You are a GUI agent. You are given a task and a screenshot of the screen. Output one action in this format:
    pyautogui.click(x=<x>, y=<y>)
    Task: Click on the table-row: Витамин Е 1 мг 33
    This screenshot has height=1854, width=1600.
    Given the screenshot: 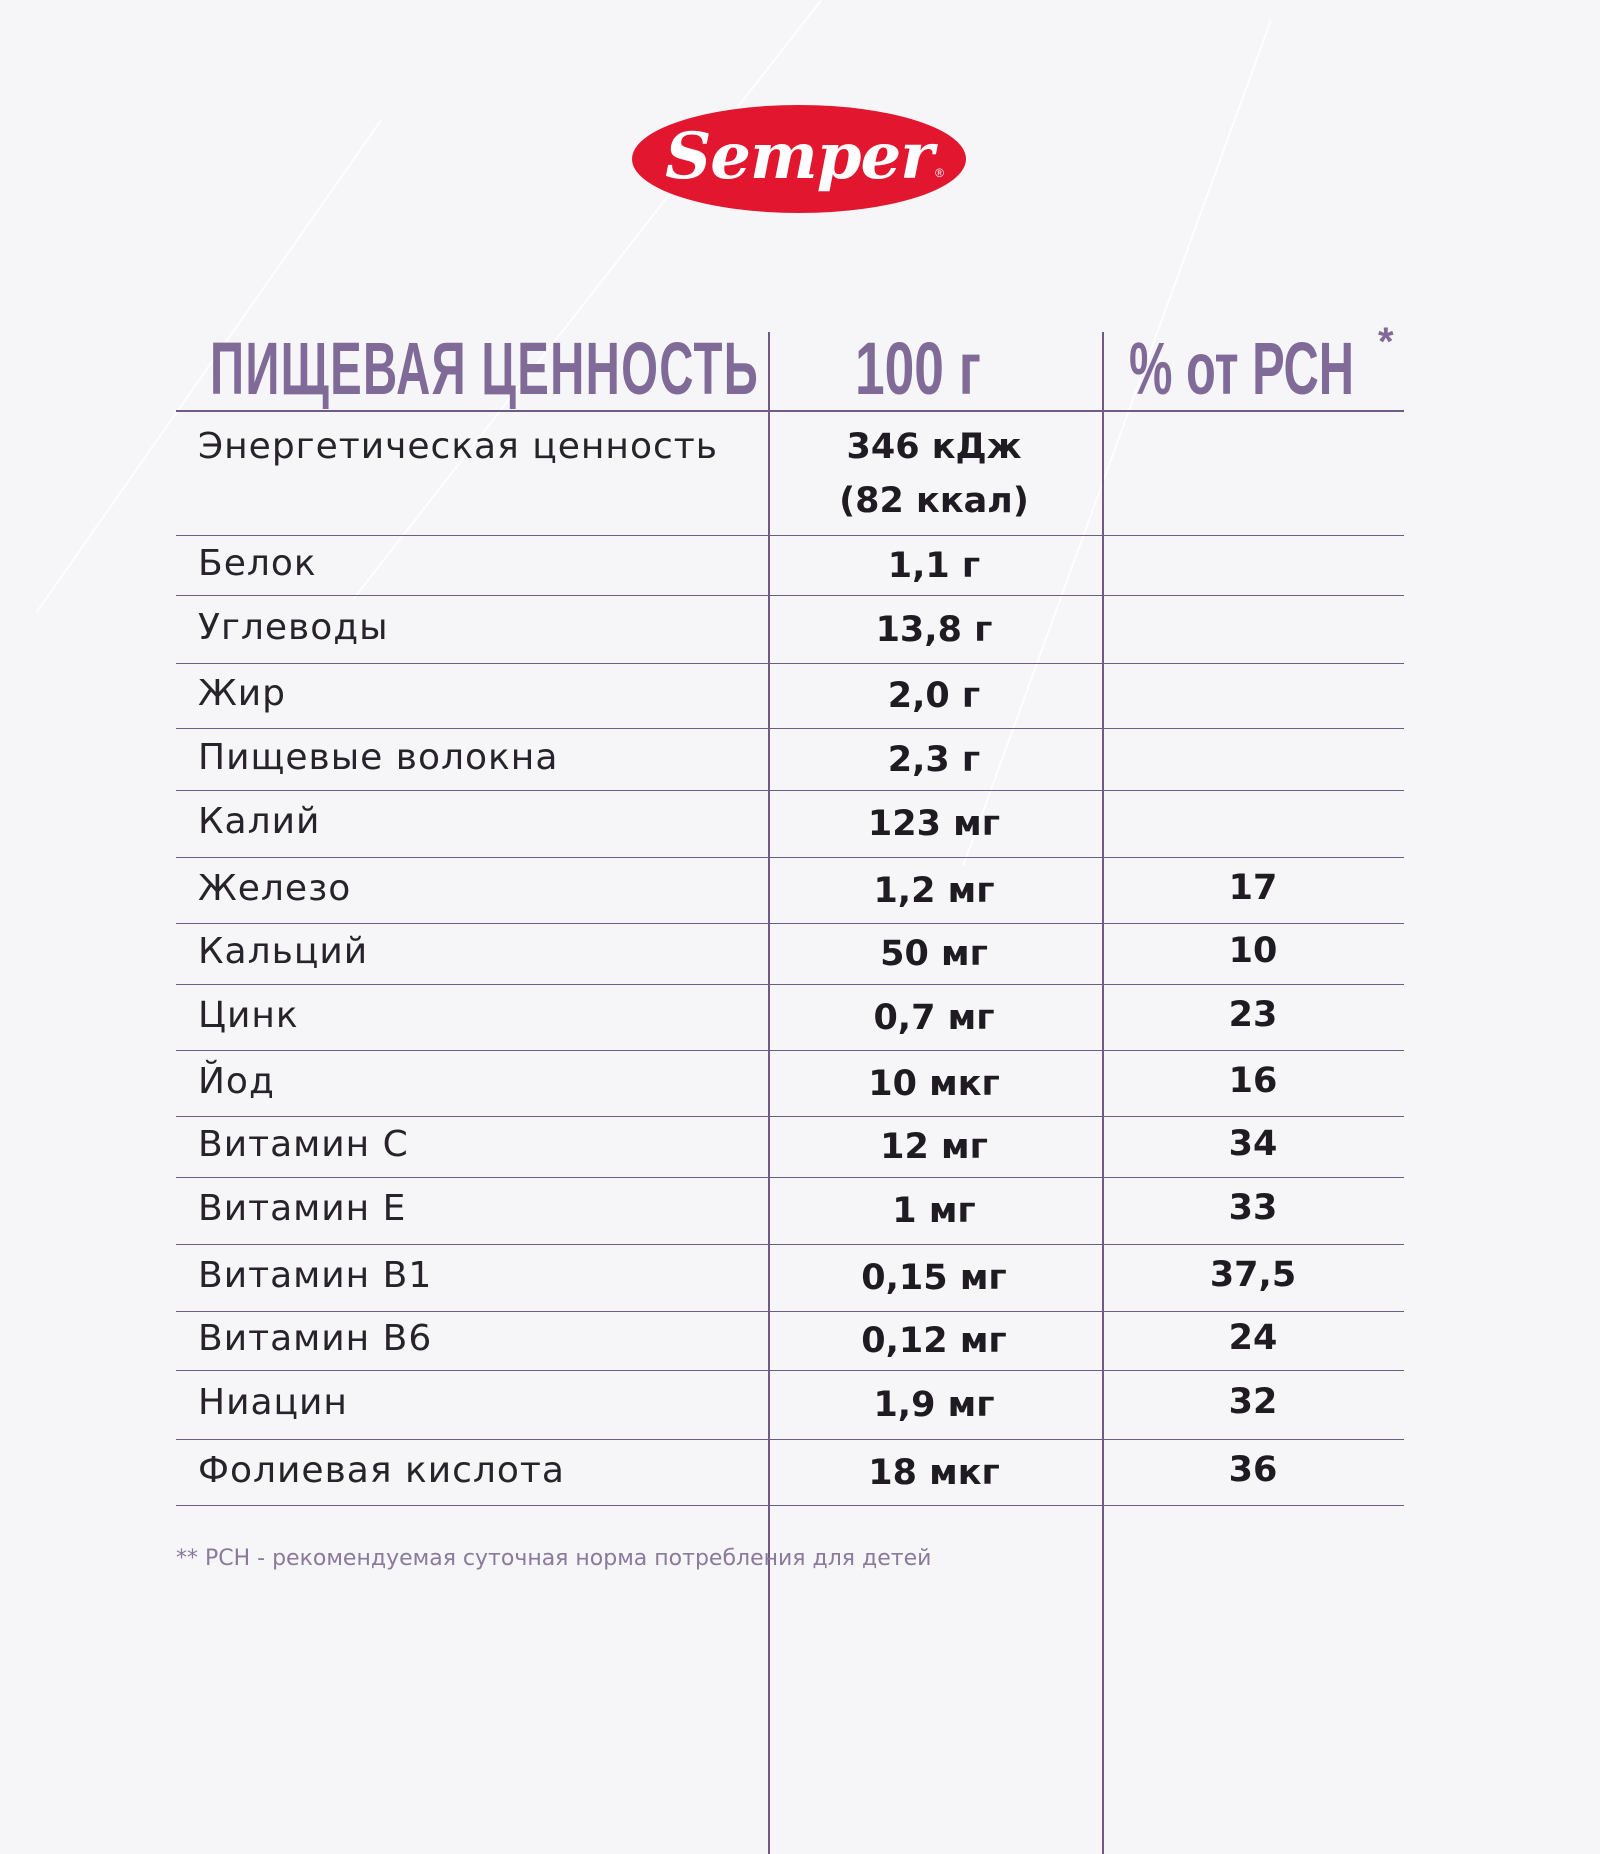 What is the action you would take?
    pyautogui.click(x=790, y=1211)
    